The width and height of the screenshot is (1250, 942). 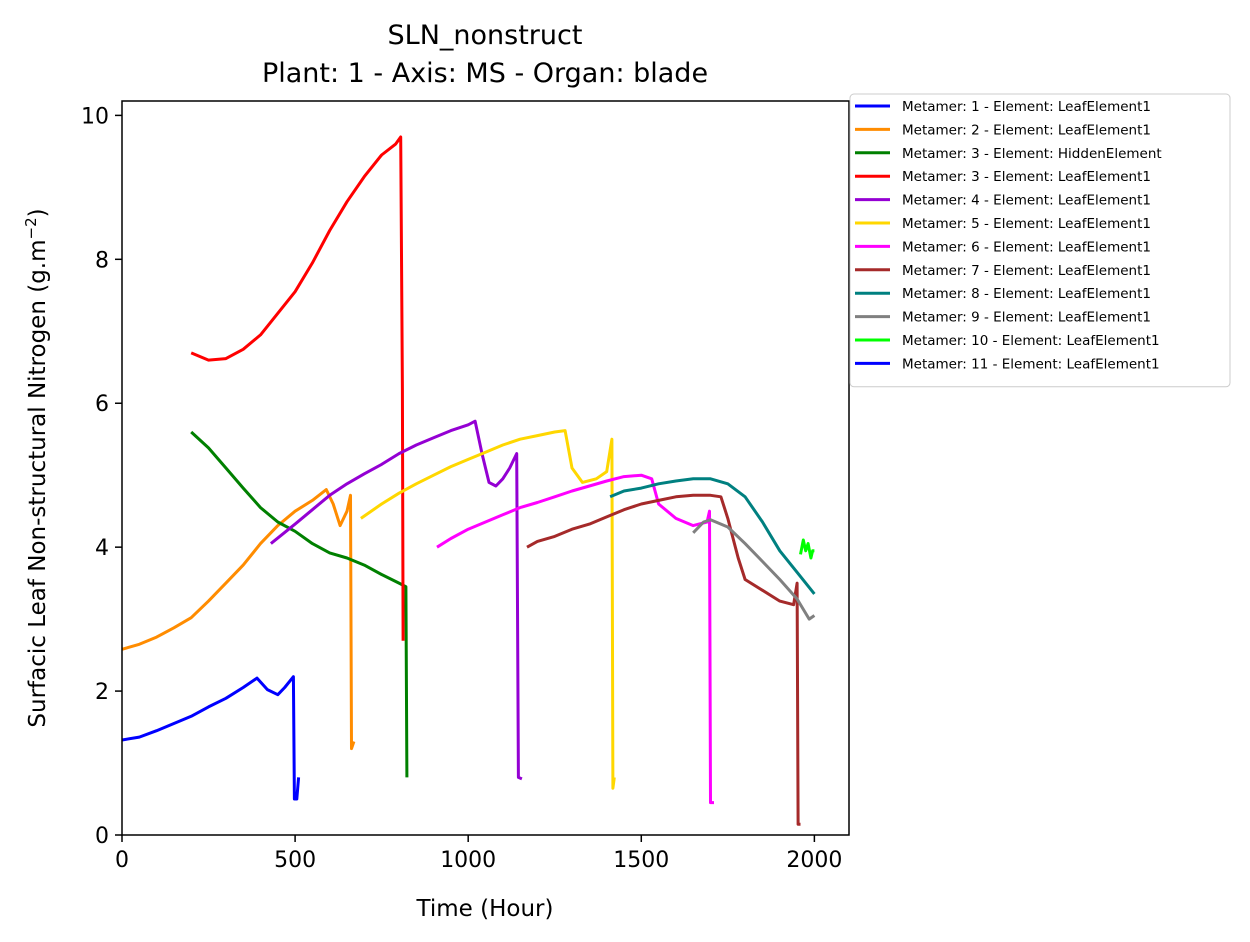 I want to click on legend-label-11: Metamer: 10 - Element: LeafElement1, so click(x=1031, y=341).